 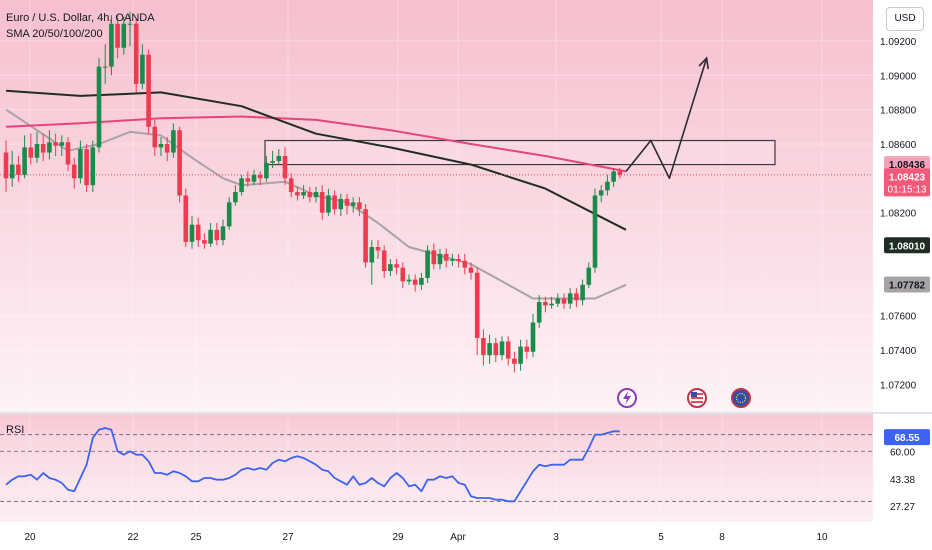 What do you see at coordinates (898, 76) in the screenshot?
I see `price-tick-label: 1.09000` at bounding box center [898, 76].